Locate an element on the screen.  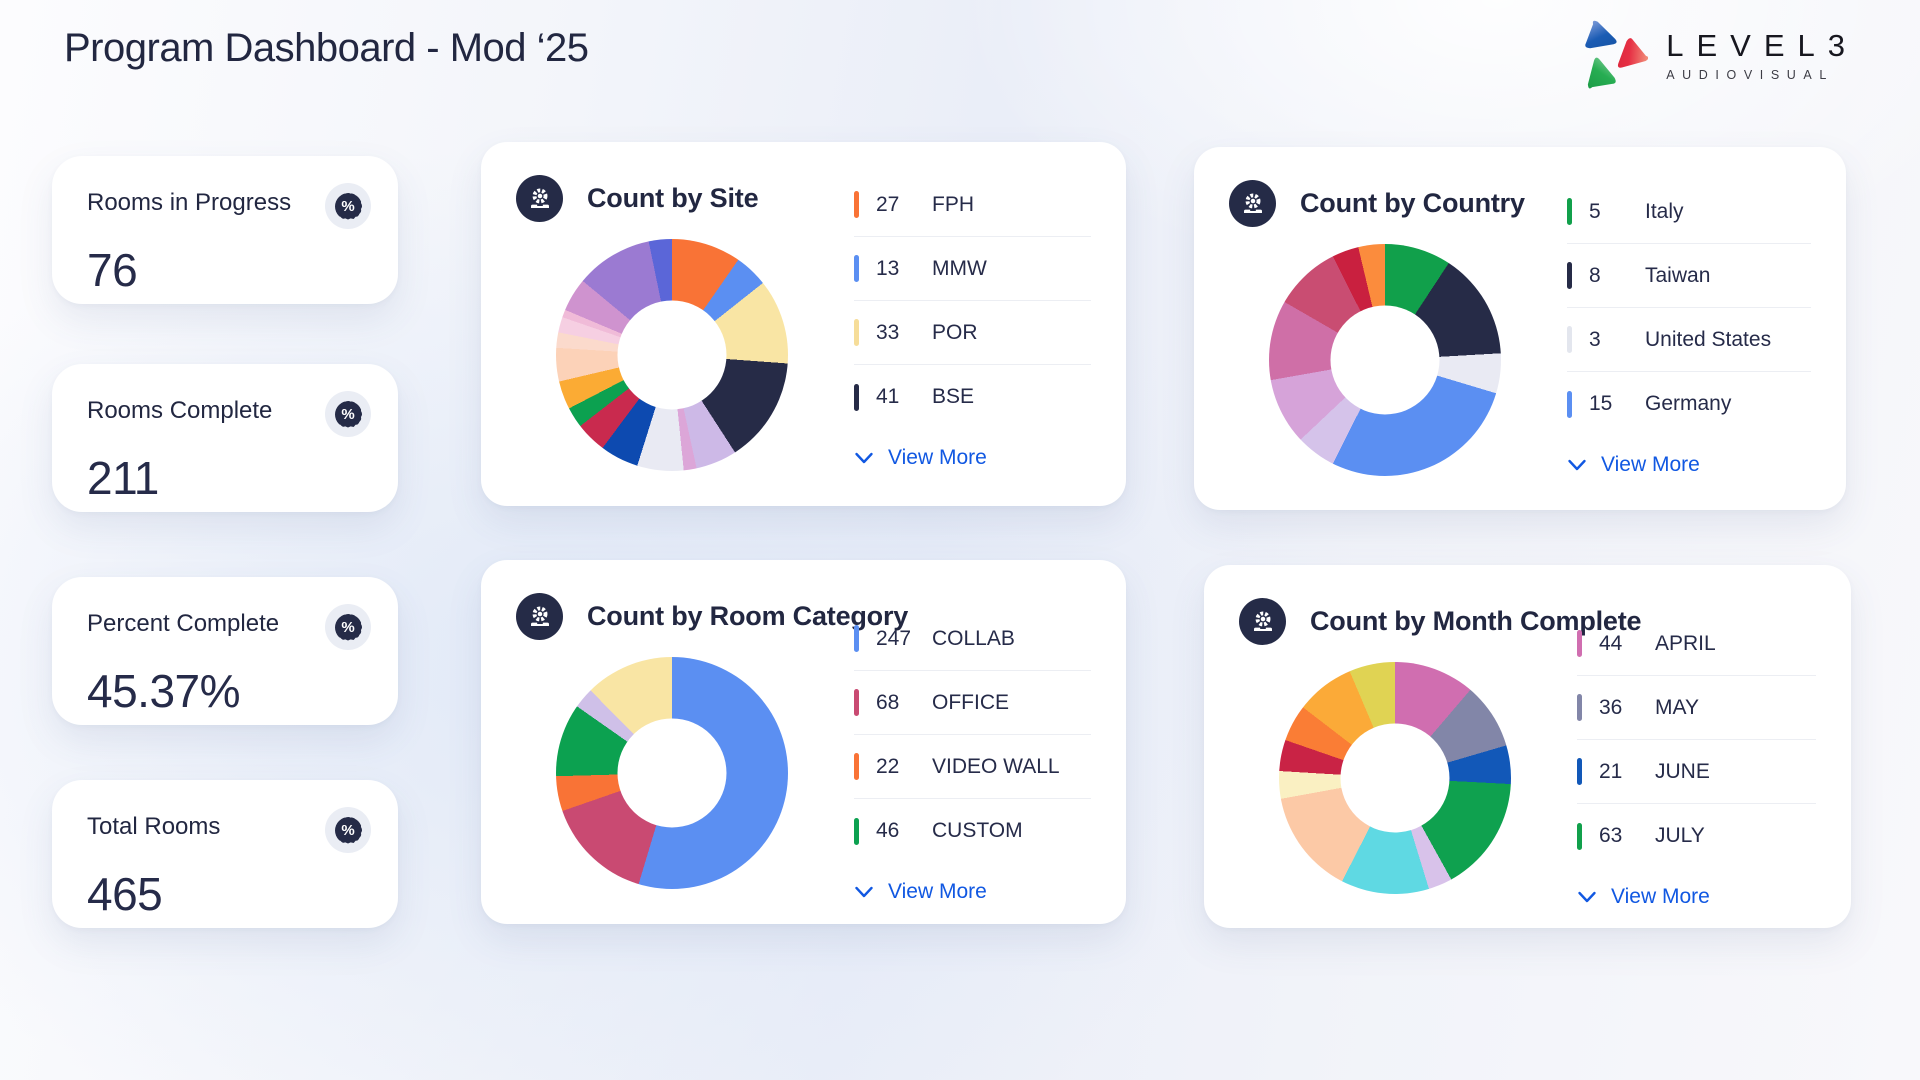
legend-item: 44 APRIL is located at coordinates (1696, 644).